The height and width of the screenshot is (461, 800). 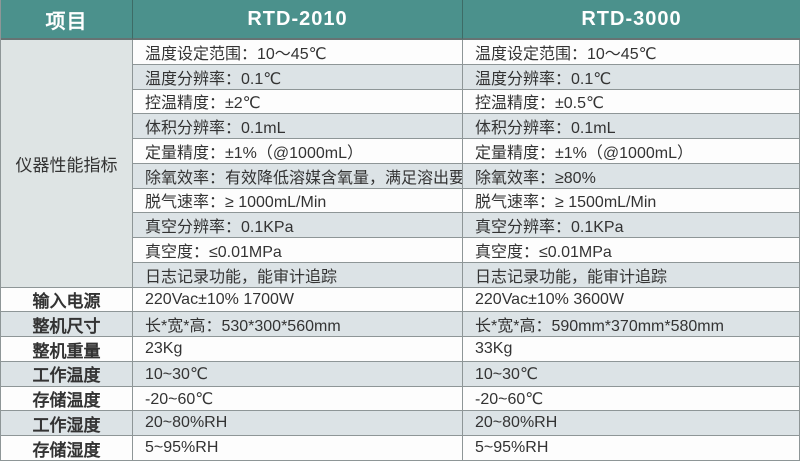 I want to click on spec-cell-rtd3000-temp-accuracy: 控温精度：±0.5℃, so click(x=631, y=102).